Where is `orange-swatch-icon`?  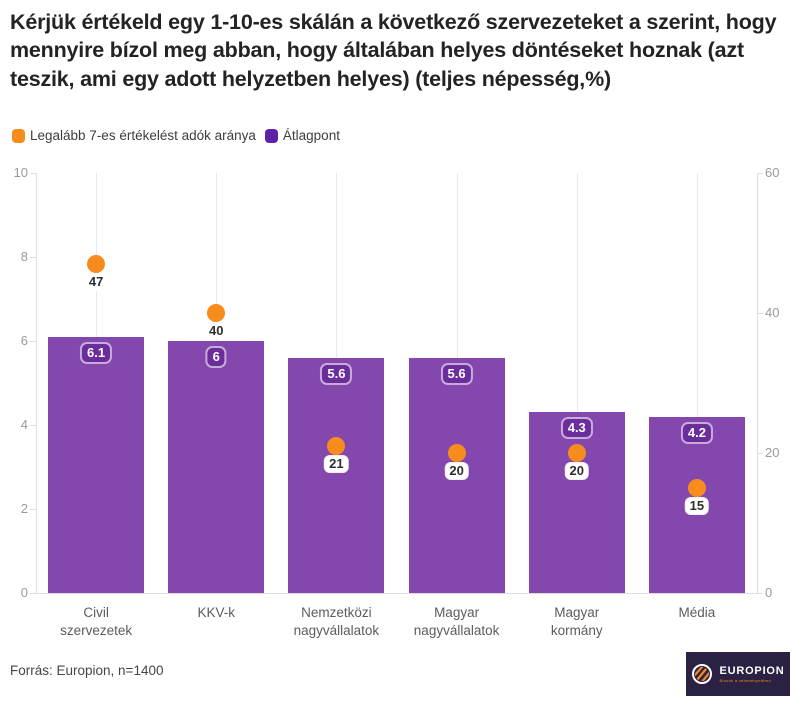 orange-swatch-icon is located at coordinates (18, 135).